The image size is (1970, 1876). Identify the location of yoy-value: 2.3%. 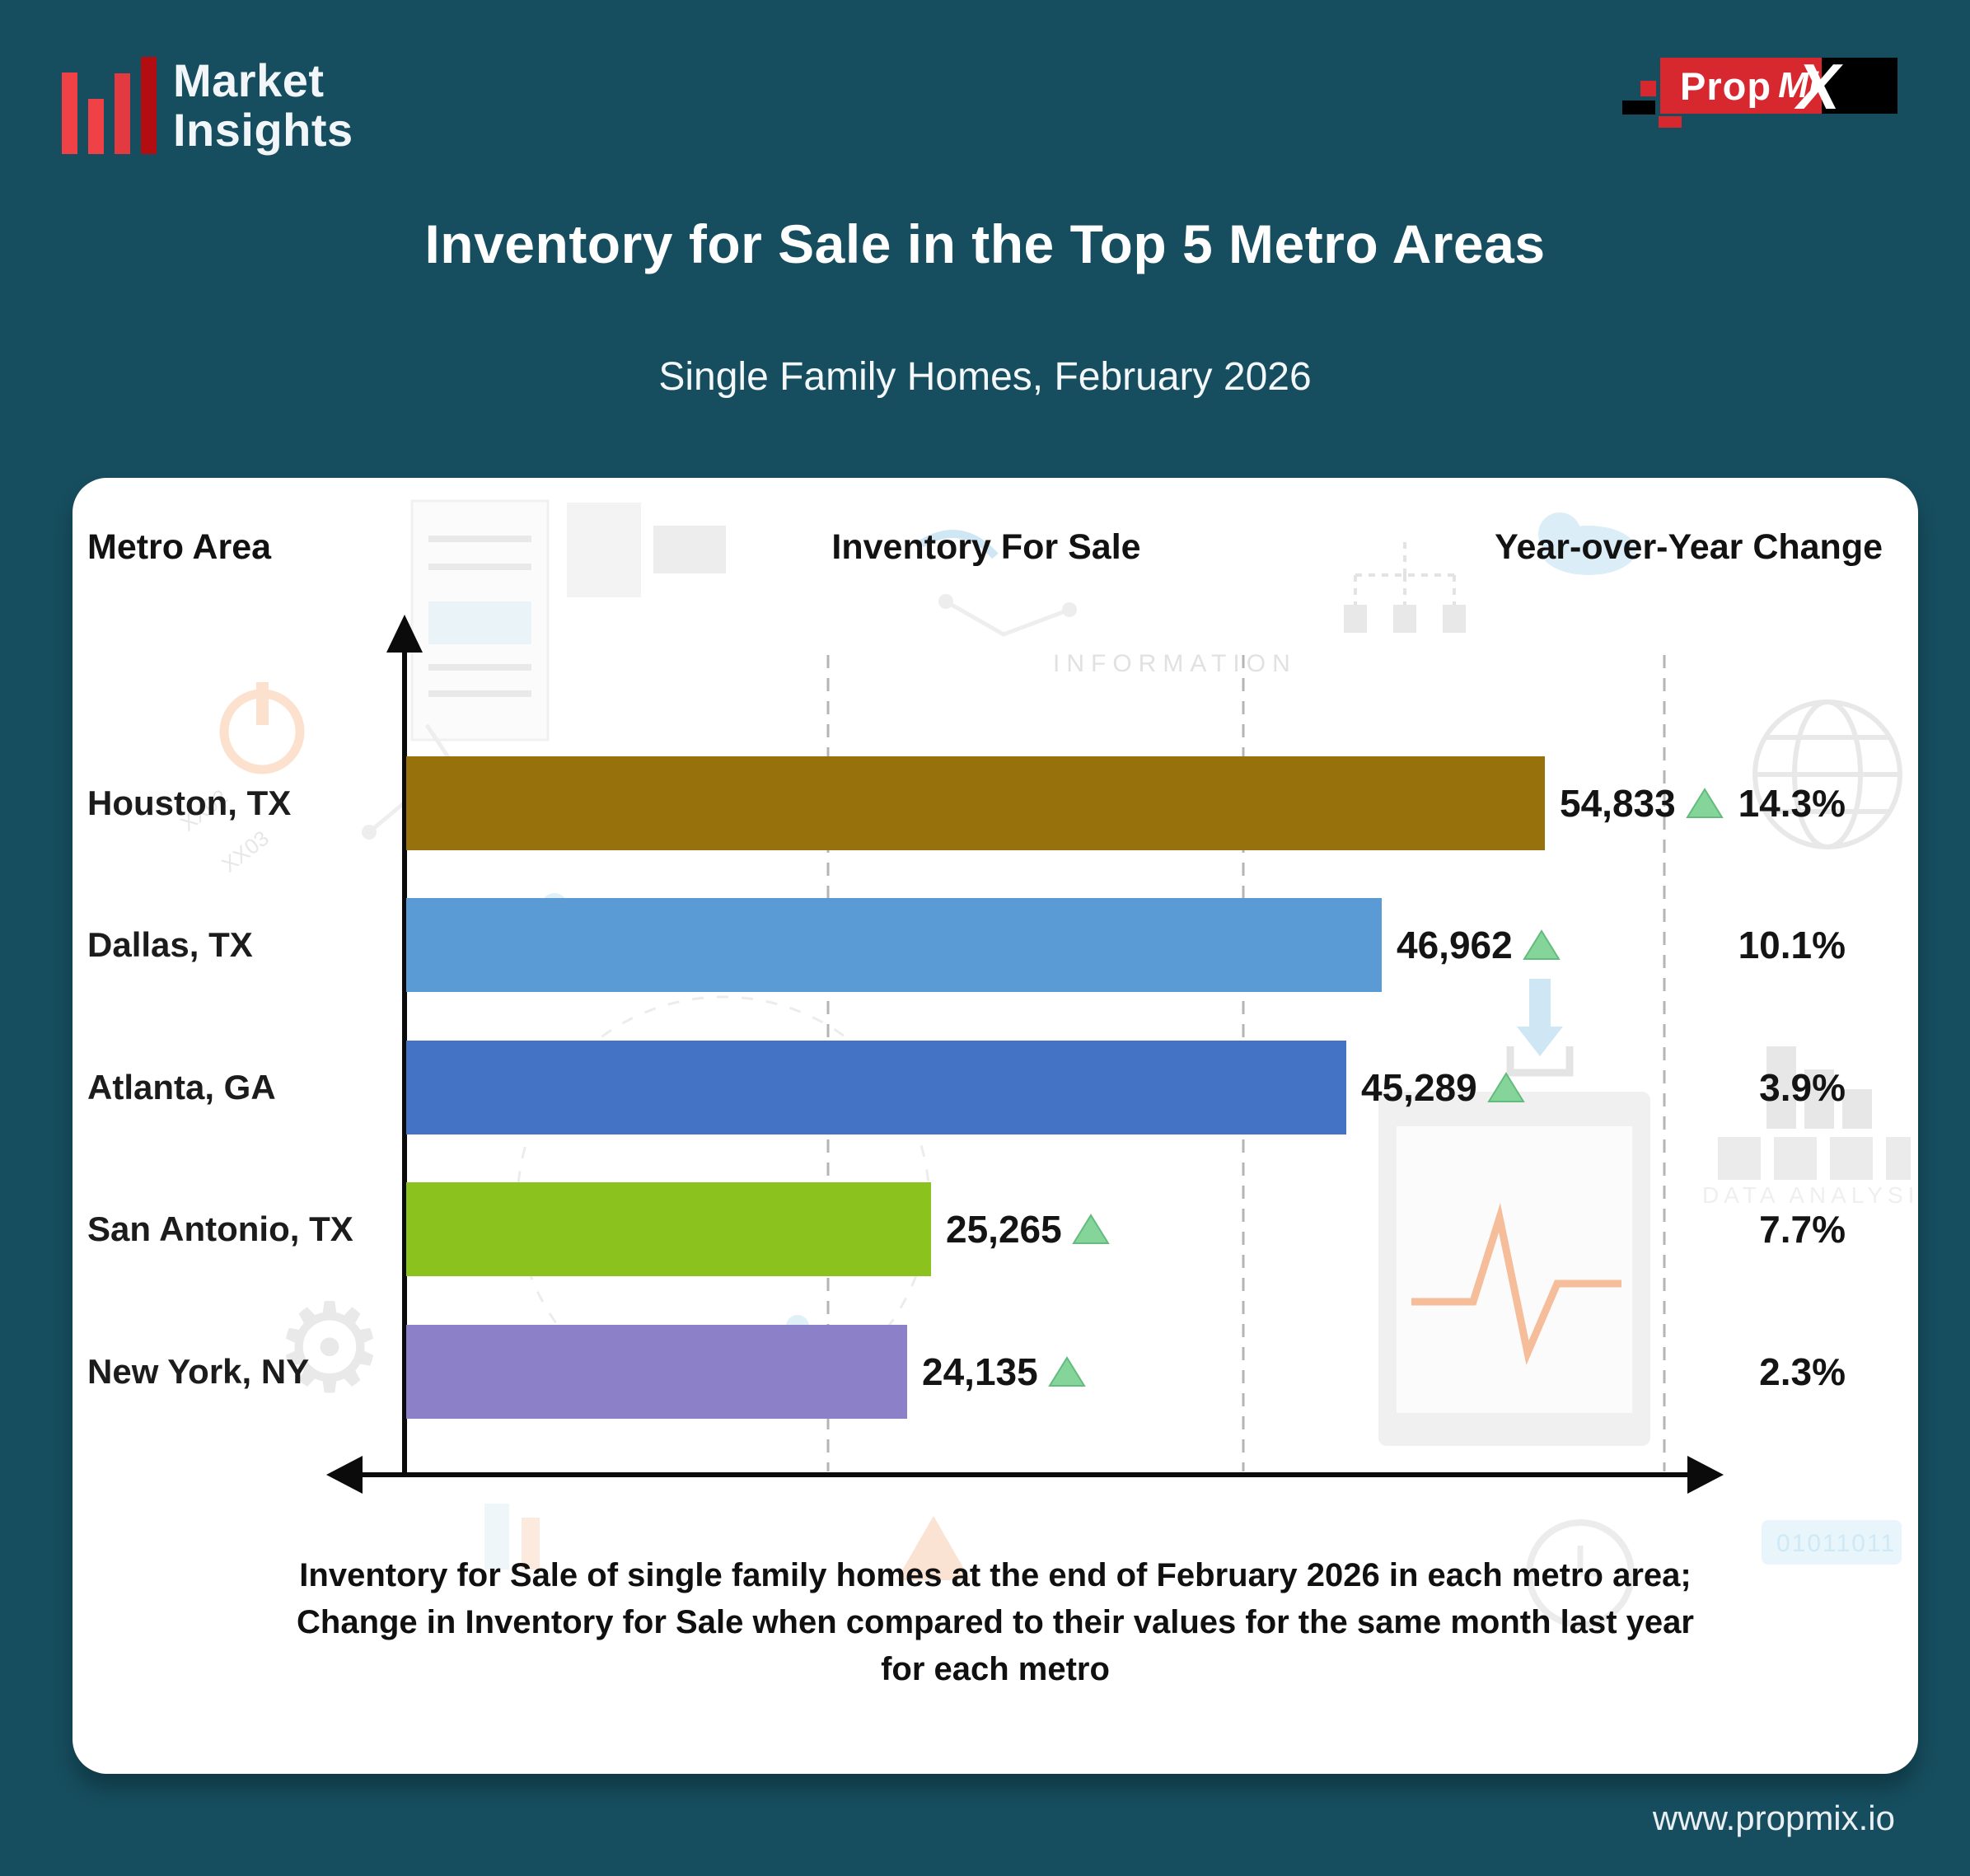
(1802, 1372).